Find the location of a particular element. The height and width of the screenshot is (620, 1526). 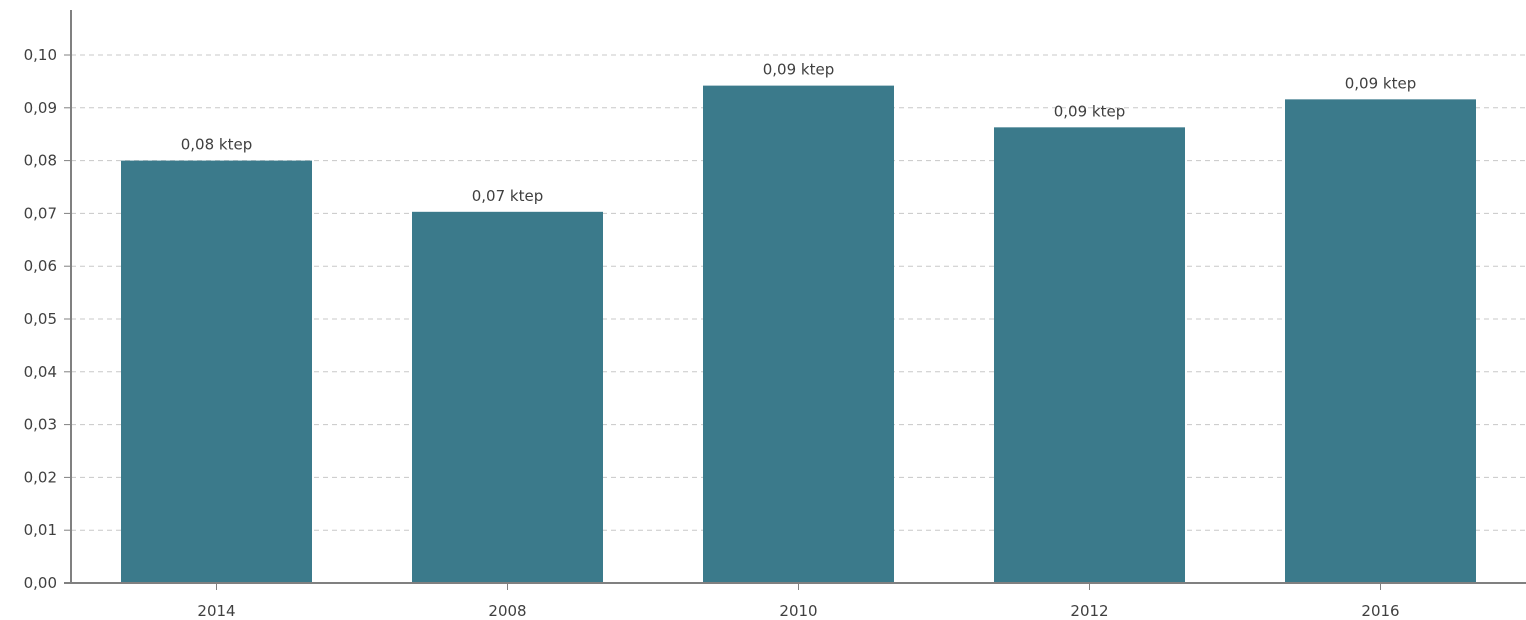

y-tick-label: 0,06 is located at coordinates (40, 266).